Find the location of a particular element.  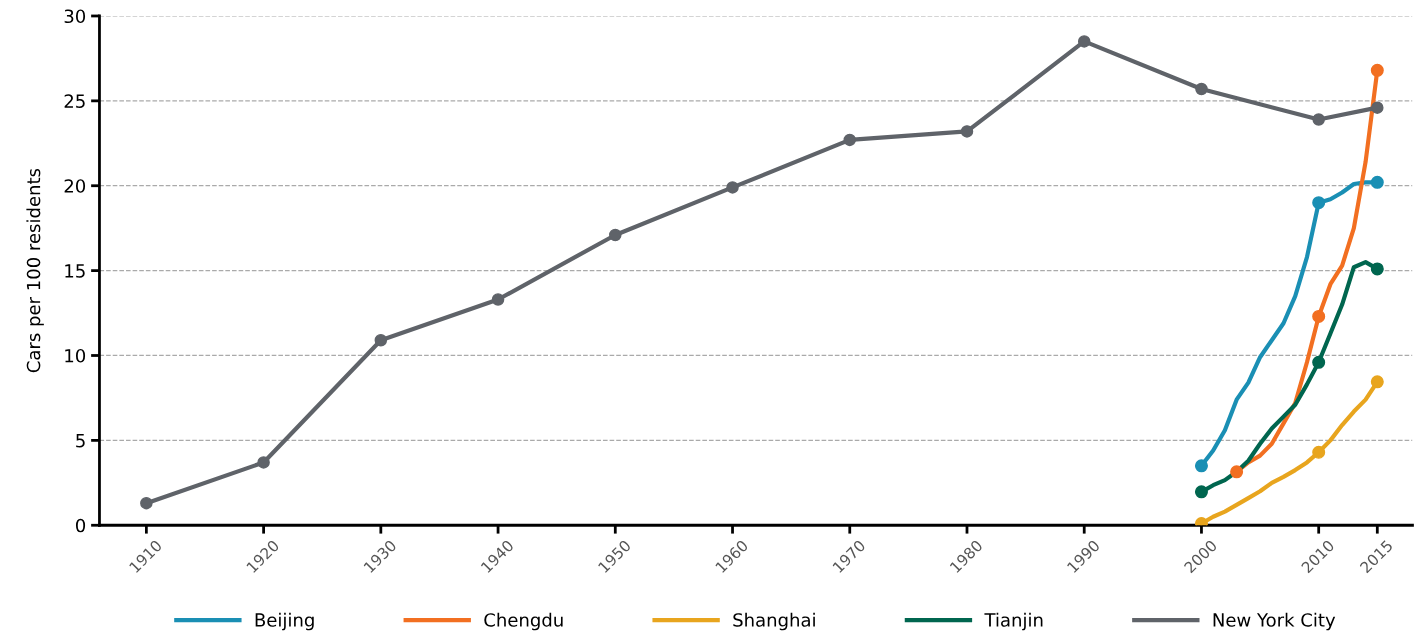

y-tick-label: 20 is located at coordinates (75, 186).